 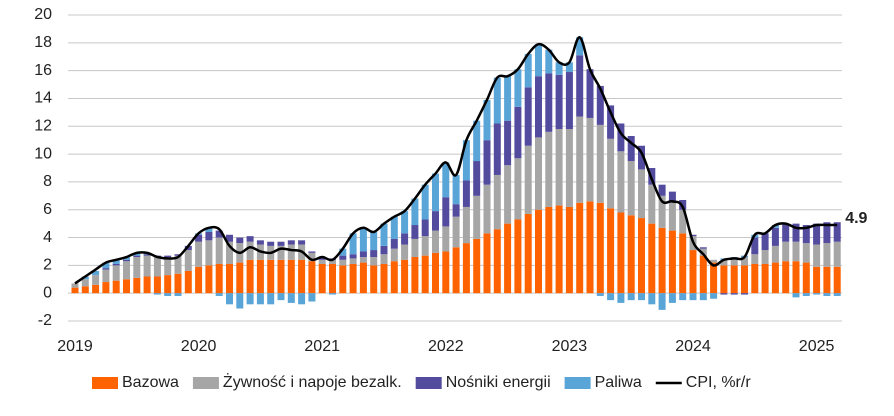 What do you see at coordinates (43, 42) in the screenshot?
I see `y-tick-label: 18` at bounding box center [43, 42].